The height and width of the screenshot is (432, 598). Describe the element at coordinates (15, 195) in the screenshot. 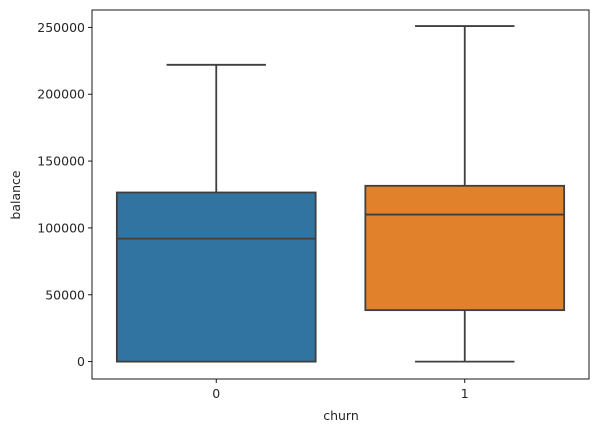

I see `y-axis-label: balance` at that location.